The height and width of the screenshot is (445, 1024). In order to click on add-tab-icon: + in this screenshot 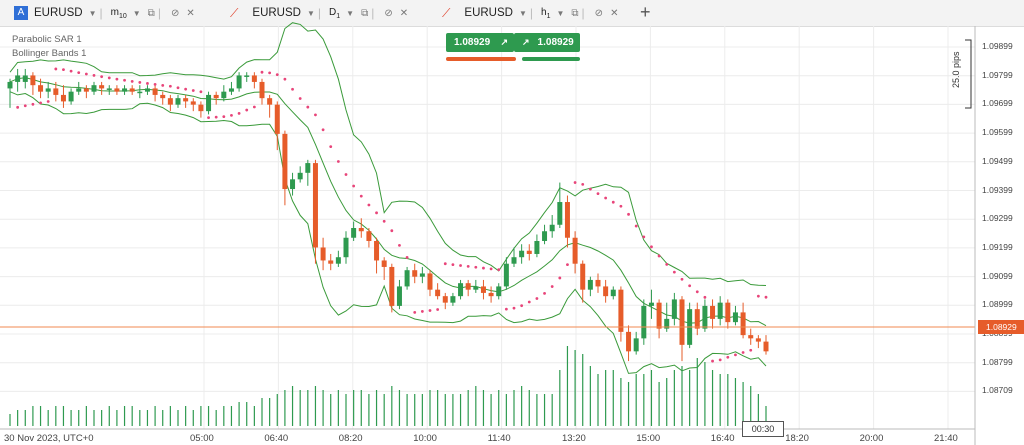, I will do `click(645, 12)`.